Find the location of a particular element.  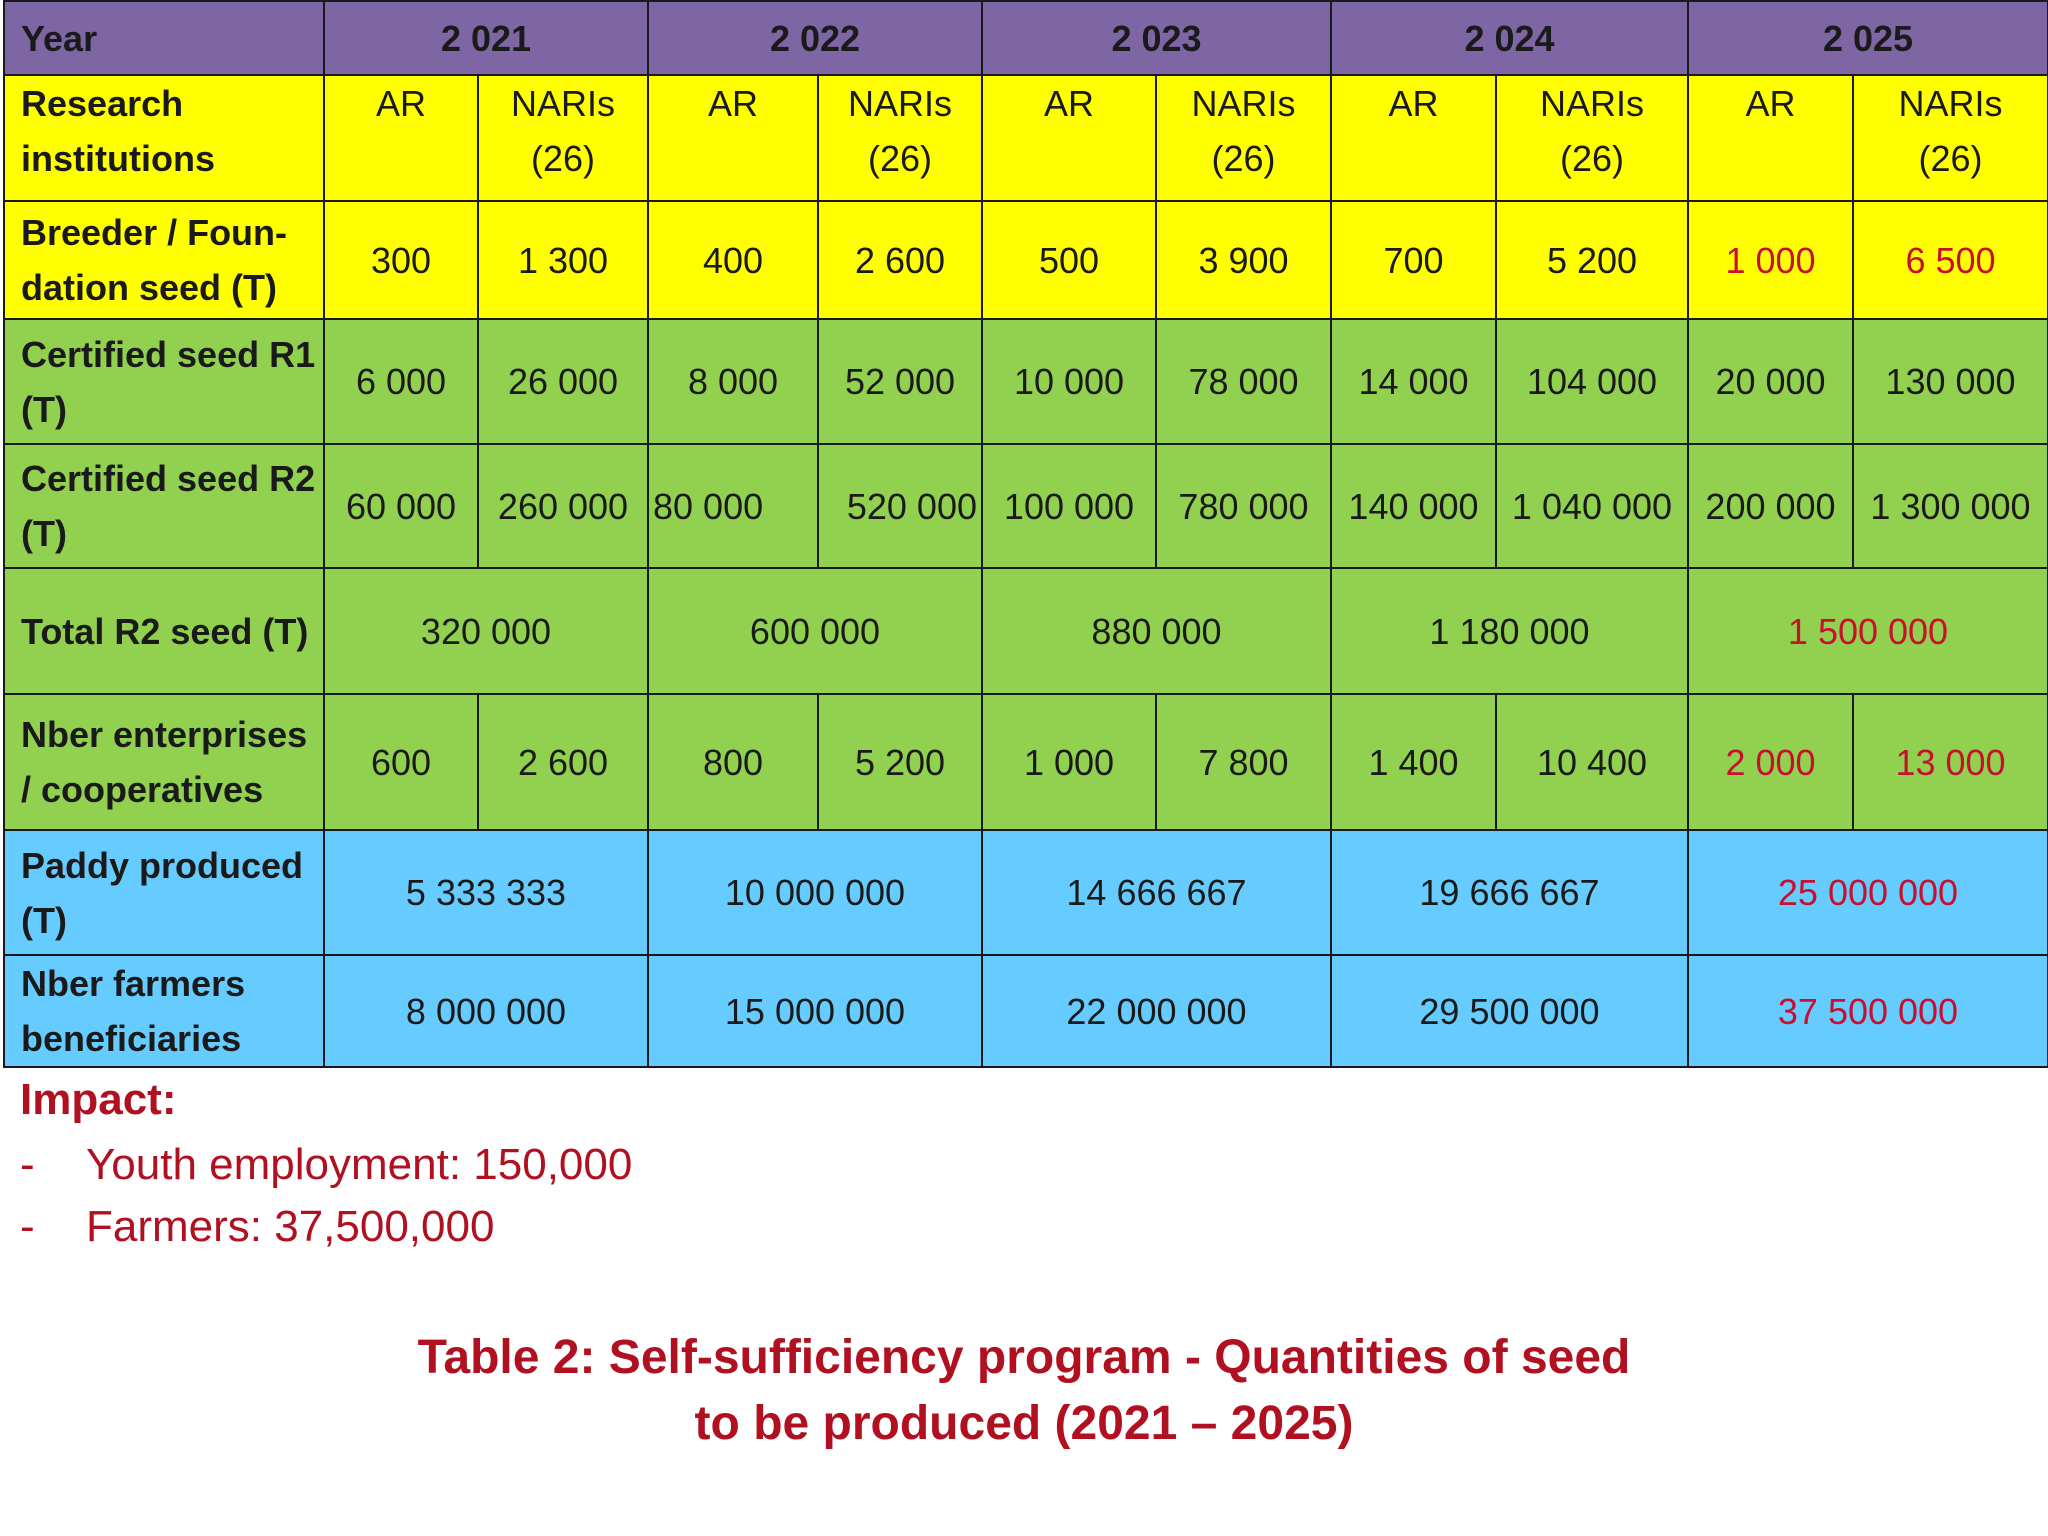

impact-title: Impact: is located at coordinates (98, 1099).